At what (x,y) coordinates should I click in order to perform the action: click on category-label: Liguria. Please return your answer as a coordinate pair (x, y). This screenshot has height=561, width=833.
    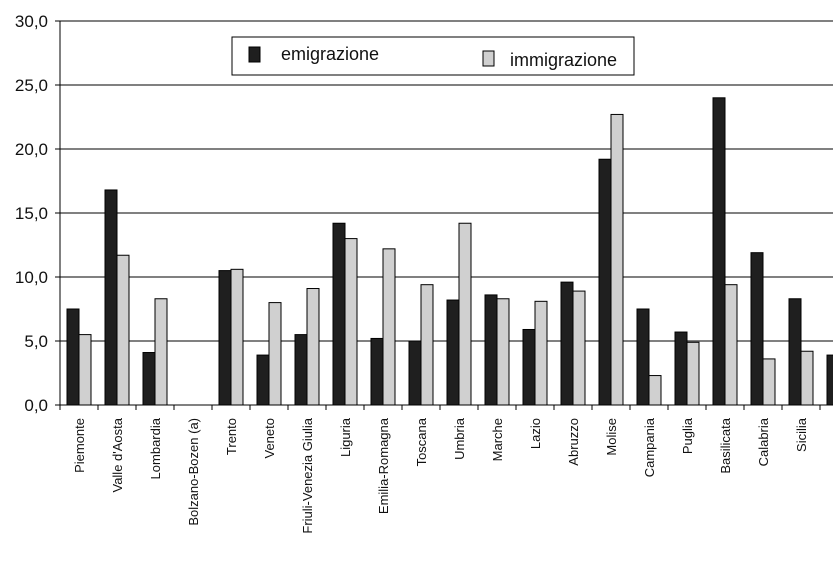
    Looking at the image, I should click on (345, 437).